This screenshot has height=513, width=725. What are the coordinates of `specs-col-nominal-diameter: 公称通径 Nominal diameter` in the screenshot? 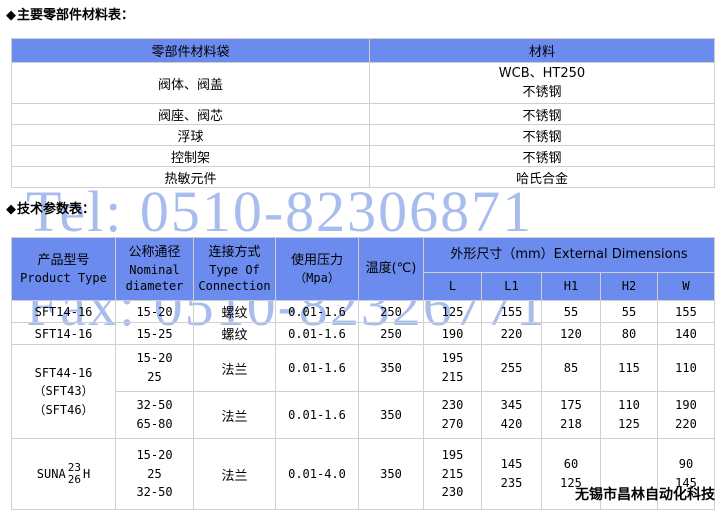 It's located at (154, 269).